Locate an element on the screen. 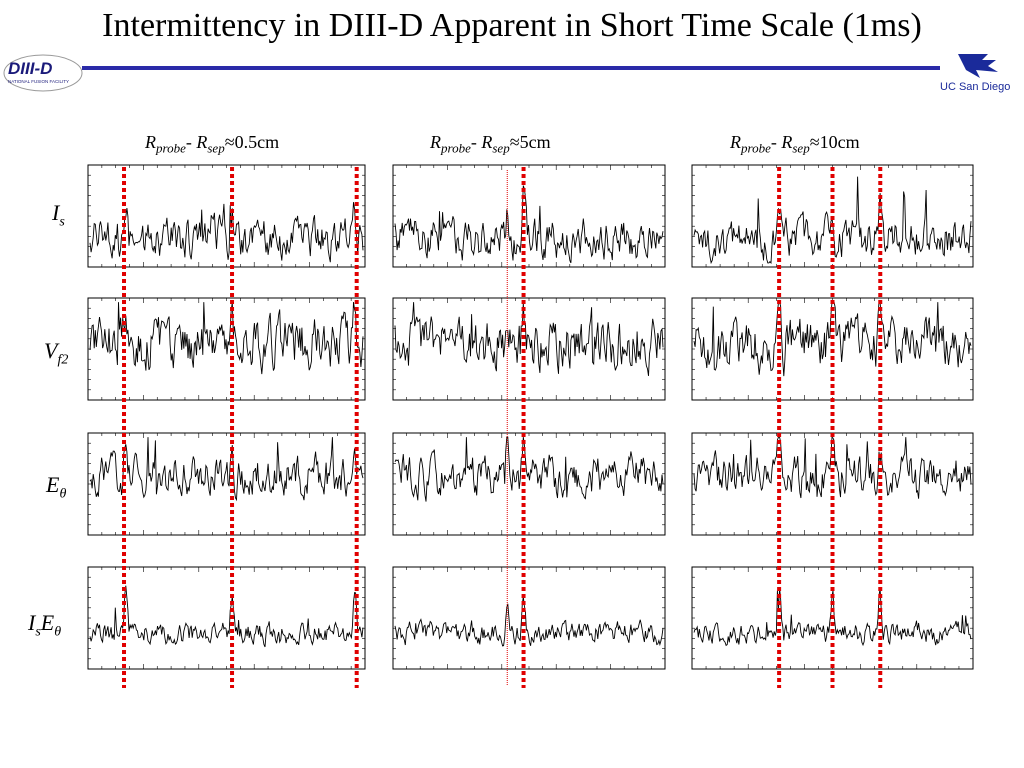 The height and width of the screenshot is (768, 1024). column-heading-distance-value: 10cm is located at coordinates (839, 142).